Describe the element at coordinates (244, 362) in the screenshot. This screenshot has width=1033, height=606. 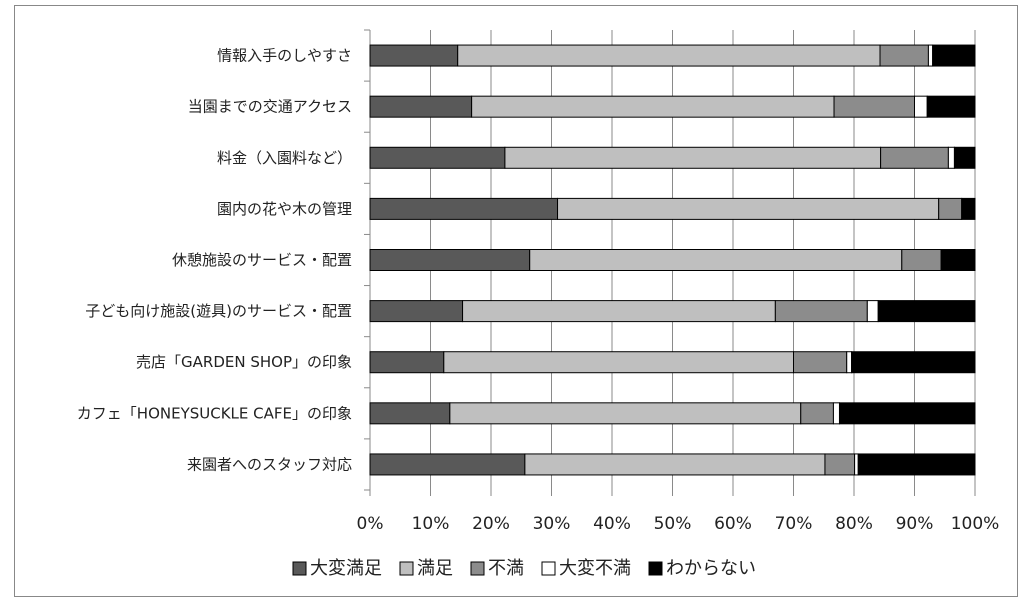
I see `category-label: 売店「GARDEN SHOP」の印象` at that location.